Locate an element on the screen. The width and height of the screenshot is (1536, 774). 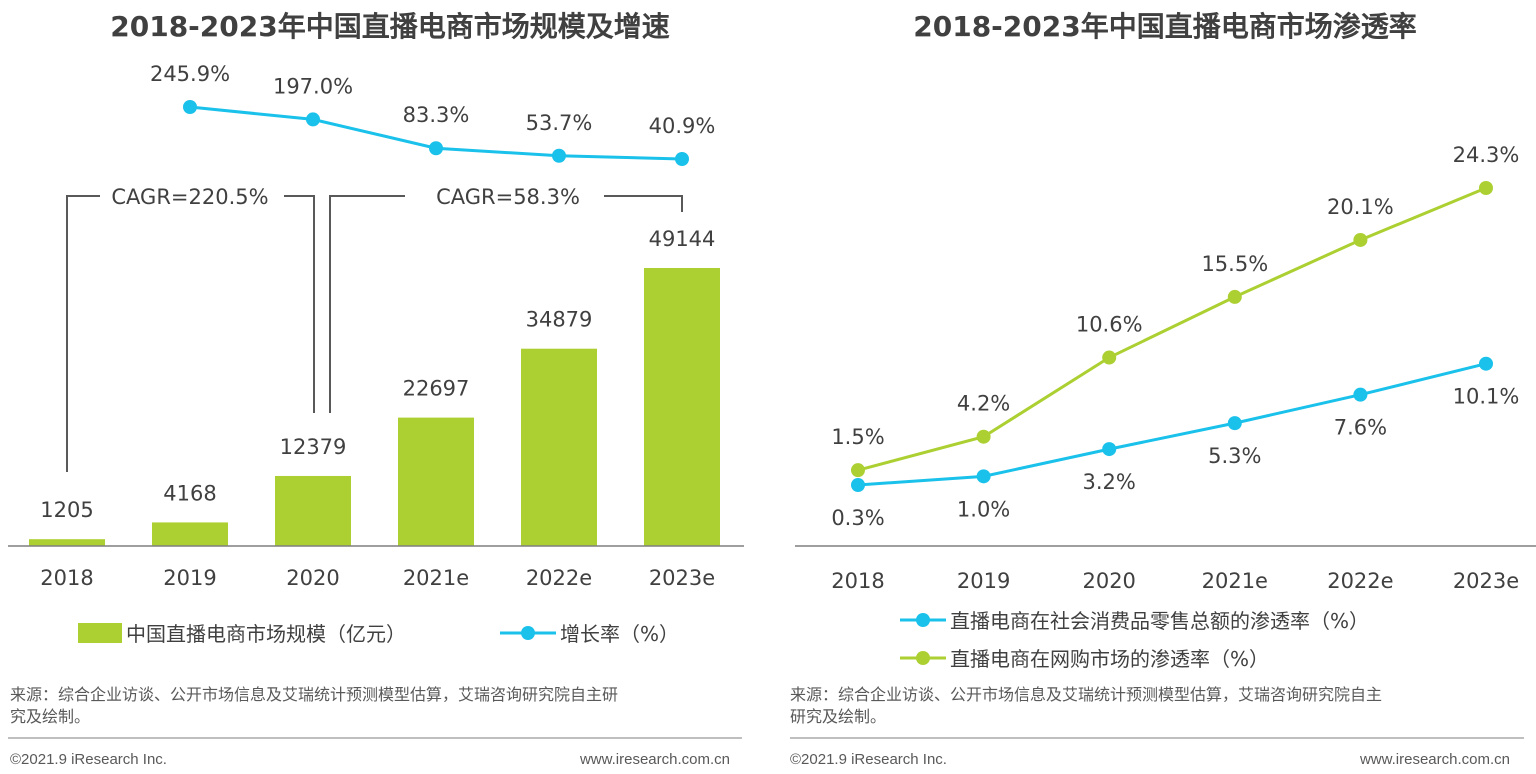
legend-label-retail-penetration: 直播电商在社会消费品零售总额的渗透率（%） is located at coordinates (1159, 621).